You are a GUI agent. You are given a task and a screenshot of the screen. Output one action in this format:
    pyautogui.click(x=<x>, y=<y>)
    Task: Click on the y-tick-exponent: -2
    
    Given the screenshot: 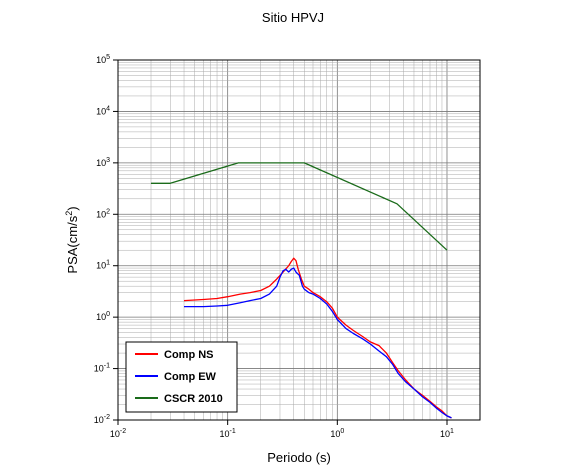 What is the action you would take?
    pyautogui.click(x=107, y=417)
    